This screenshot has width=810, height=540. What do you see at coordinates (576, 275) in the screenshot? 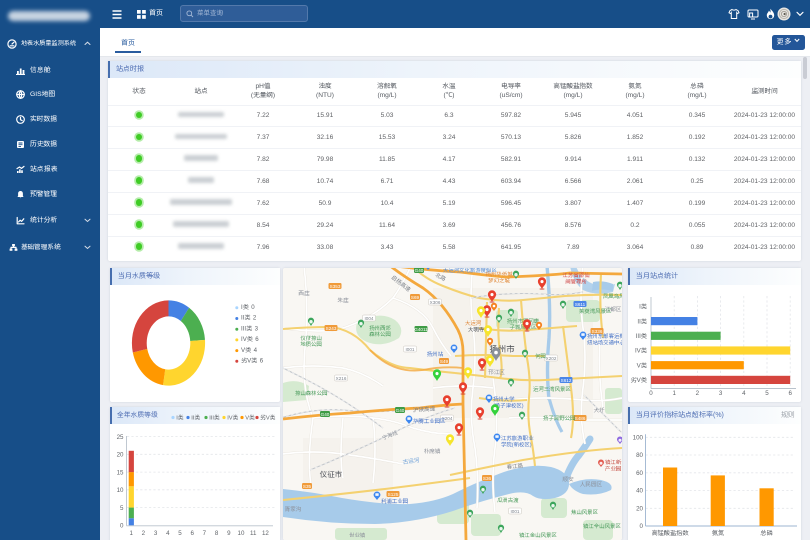
I see `svg-text: 江苏省邵仙` at bounding box center [576, 275].